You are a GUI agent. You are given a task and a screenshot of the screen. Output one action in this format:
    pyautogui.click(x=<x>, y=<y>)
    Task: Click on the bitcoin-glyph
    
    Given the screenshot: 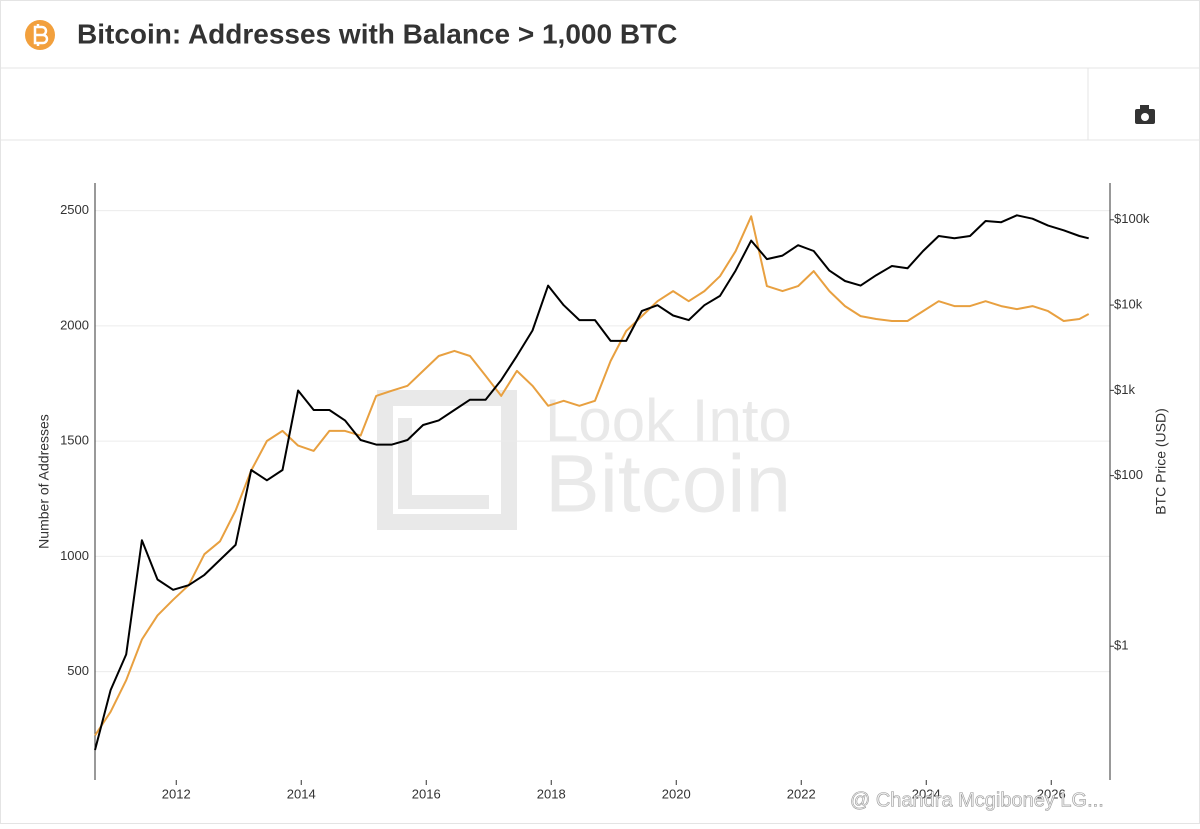 What is the action you would take?
    pyautogui.click(x=41, y=35)
    